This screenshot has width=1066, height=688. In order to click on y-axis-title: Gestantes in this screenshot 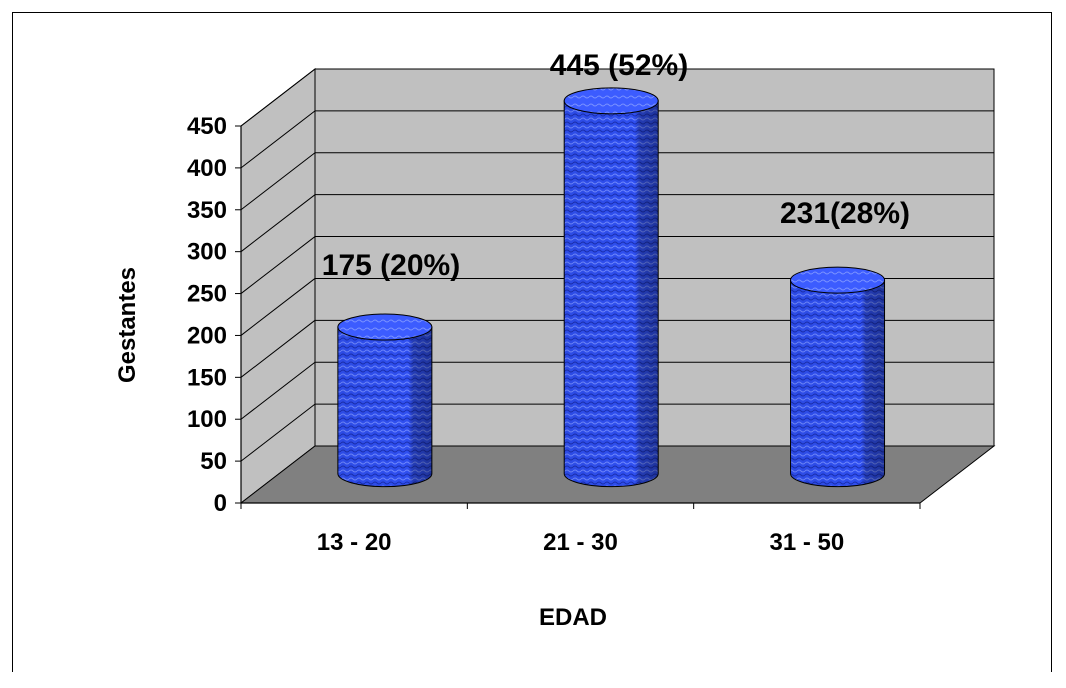, I will do `click(127, 325)`.